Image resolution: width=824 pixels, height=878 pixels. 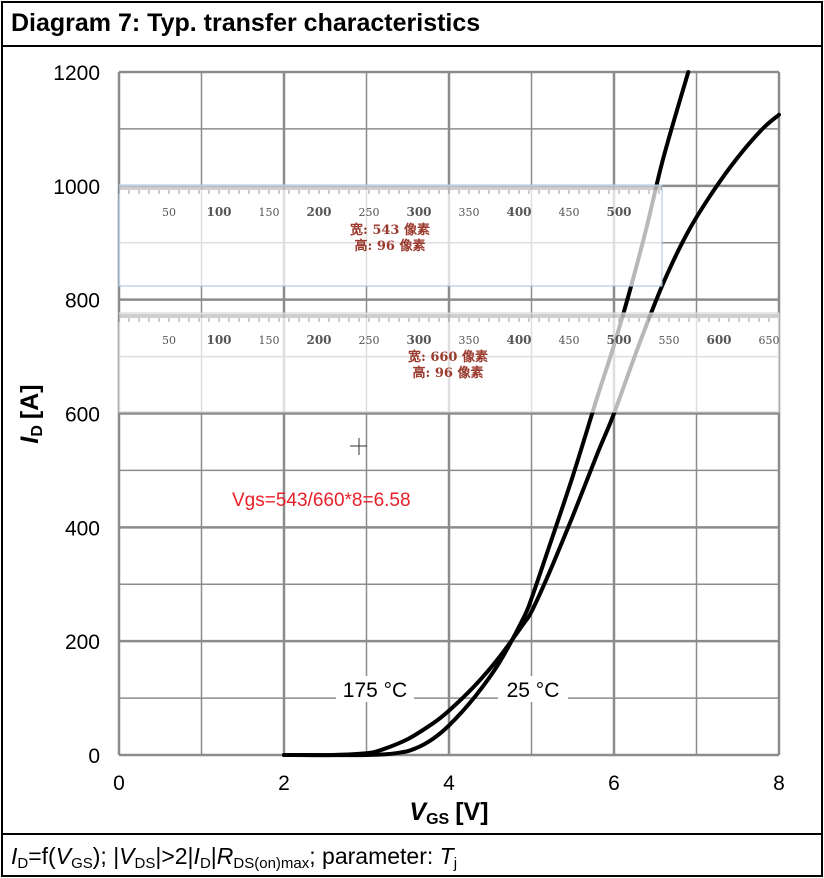 What do you see at coordinates (318, 212) in the screenshot?
I see `ruler1-label: 200` at bounding box center [318, 212].